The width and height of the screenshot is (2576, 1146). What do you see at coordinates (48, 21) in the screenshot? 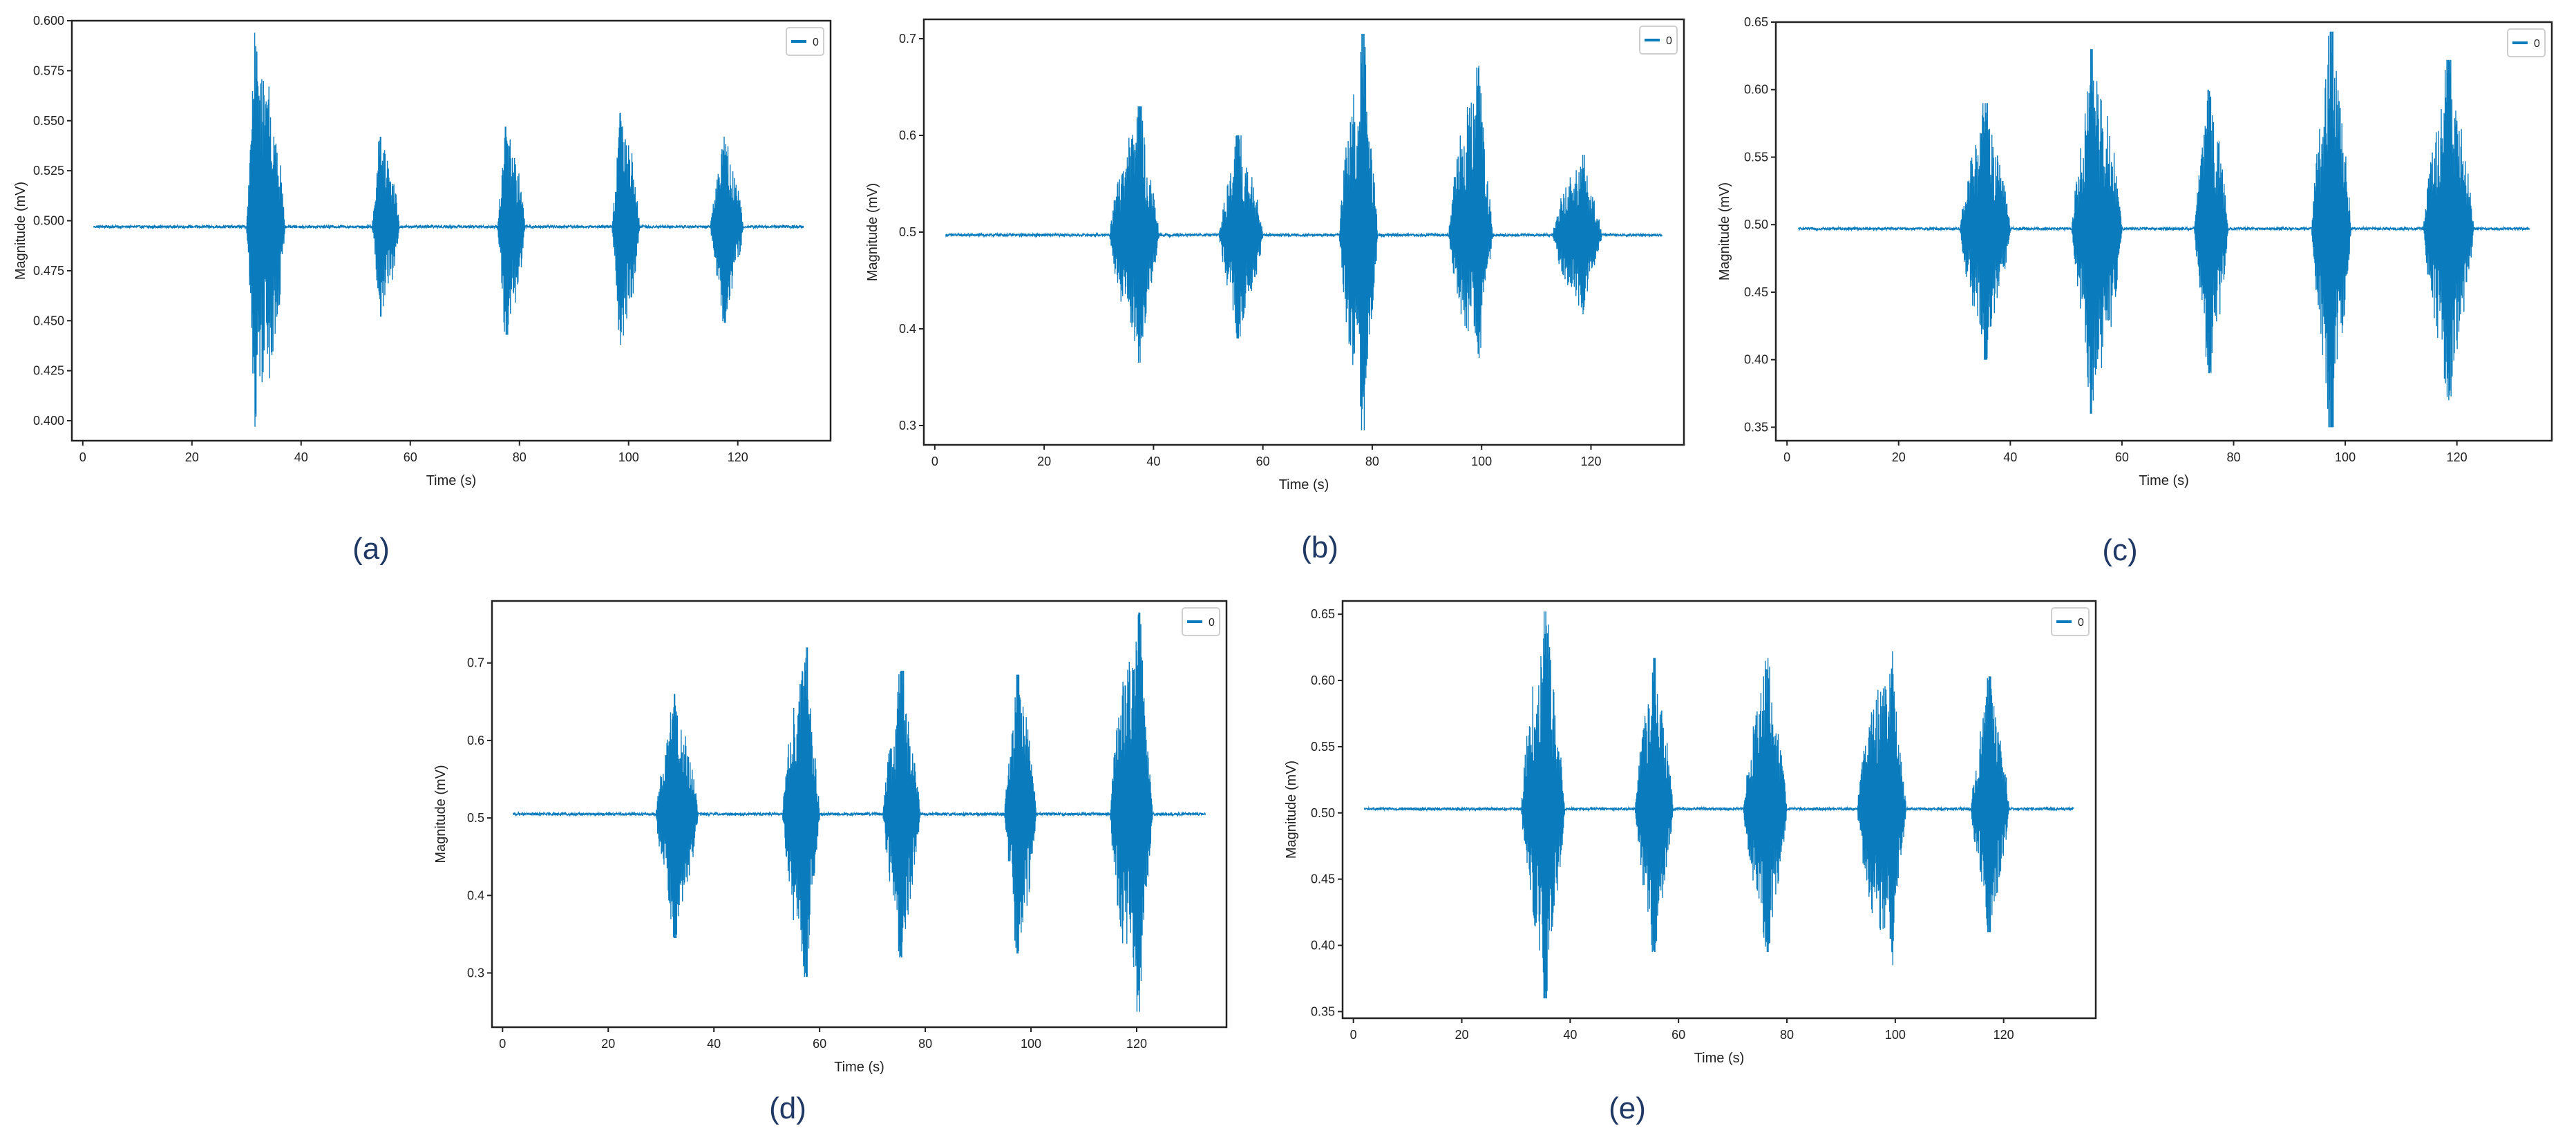
I see `y-tick-label: 0.600` at bounding box center [48, 21].